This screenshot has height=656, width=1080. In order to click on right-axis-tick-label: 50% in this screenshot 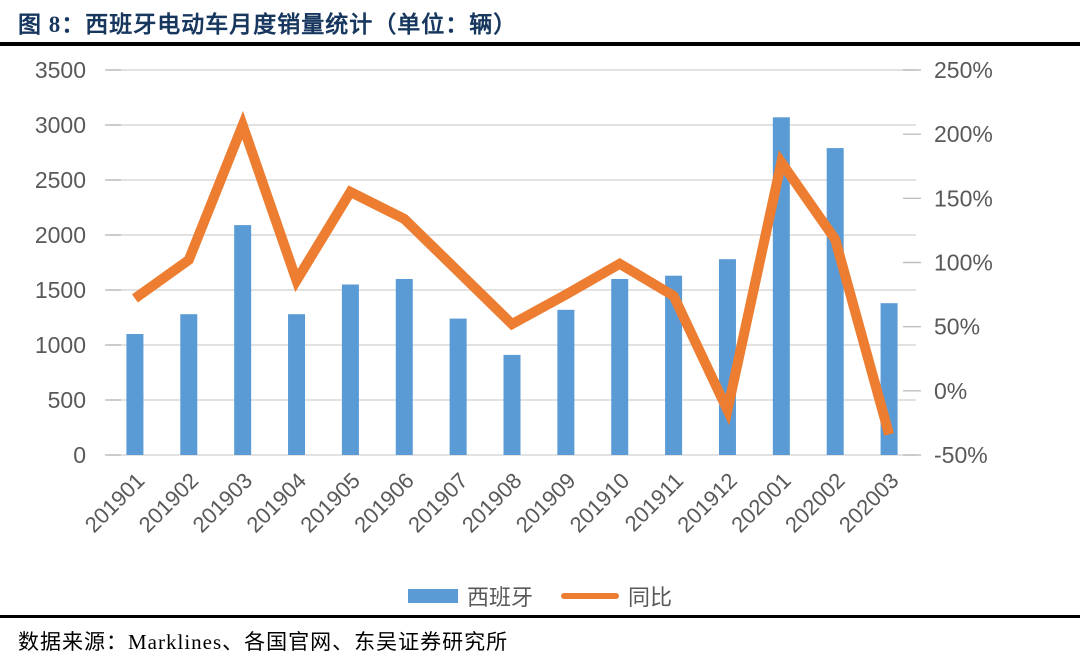, I will do `click(957, 327)`.